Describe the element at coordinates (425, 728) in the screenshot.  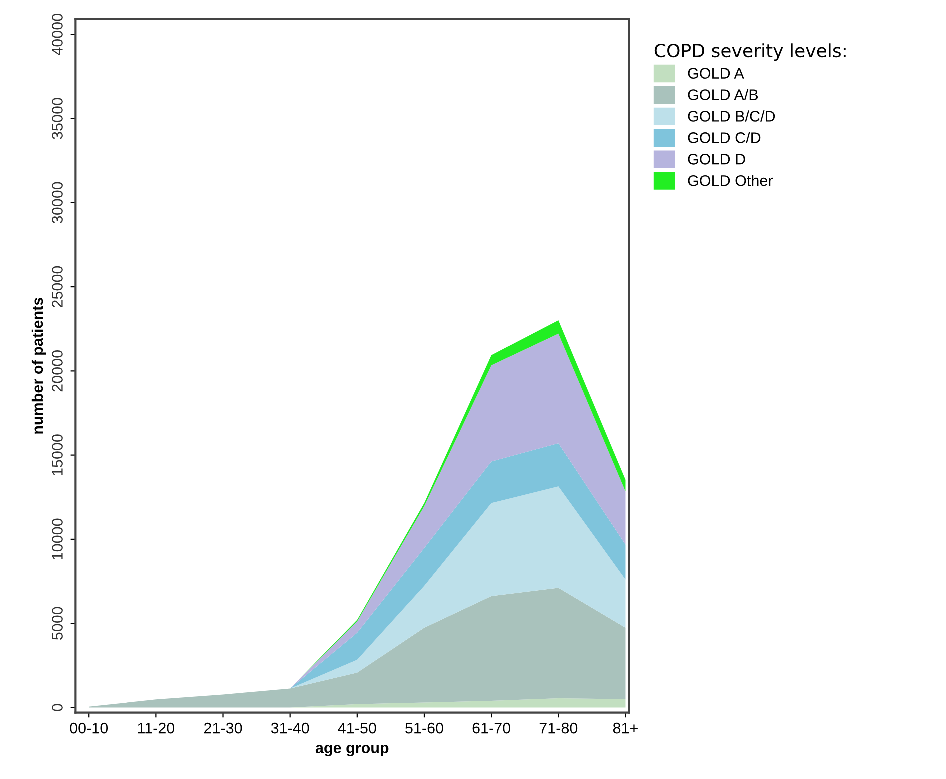
I see `x-tick-label: 51-60` at that location.